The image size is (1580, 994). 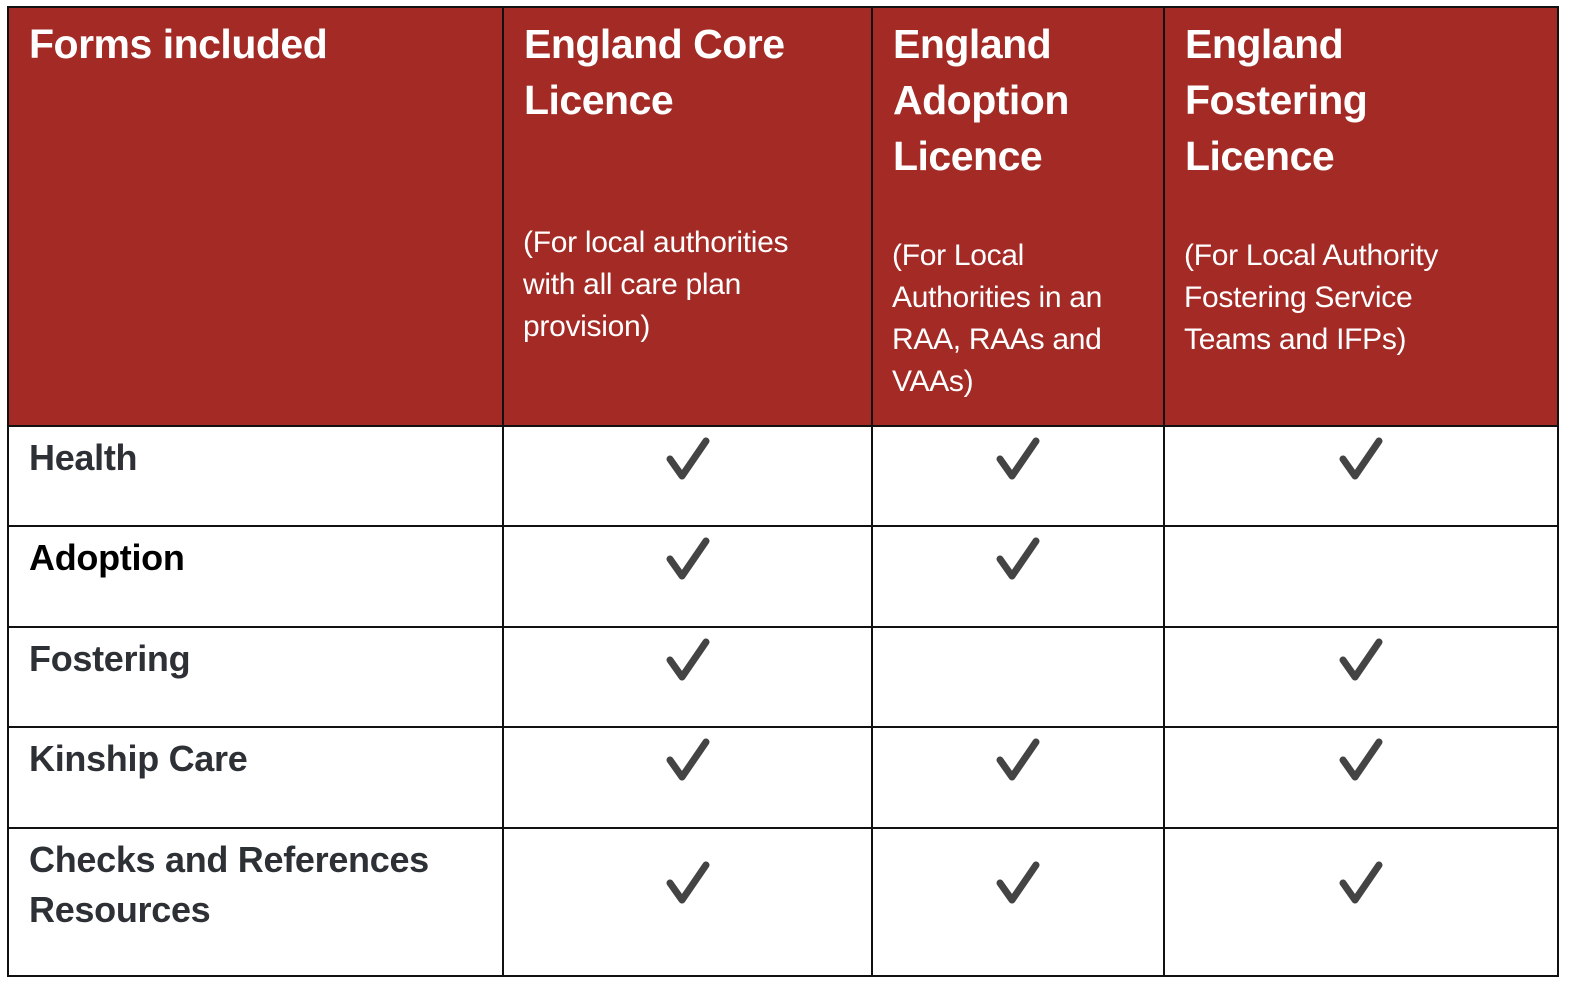 What do you see at coordinates (256, 678) in the screenshot?
I see `row-label-cell: Fostering` at bounding box center [256, 678].